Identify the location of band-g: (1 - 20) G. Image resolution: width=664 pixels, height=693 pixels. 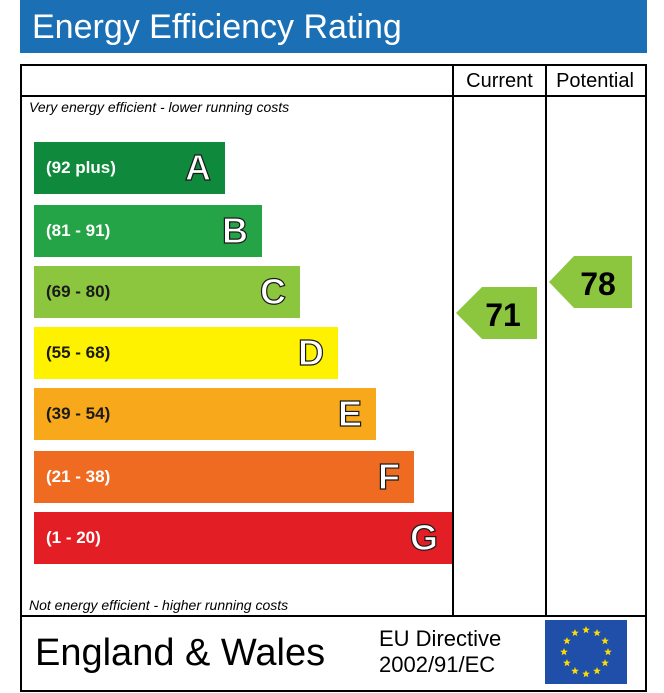
(243, 538).